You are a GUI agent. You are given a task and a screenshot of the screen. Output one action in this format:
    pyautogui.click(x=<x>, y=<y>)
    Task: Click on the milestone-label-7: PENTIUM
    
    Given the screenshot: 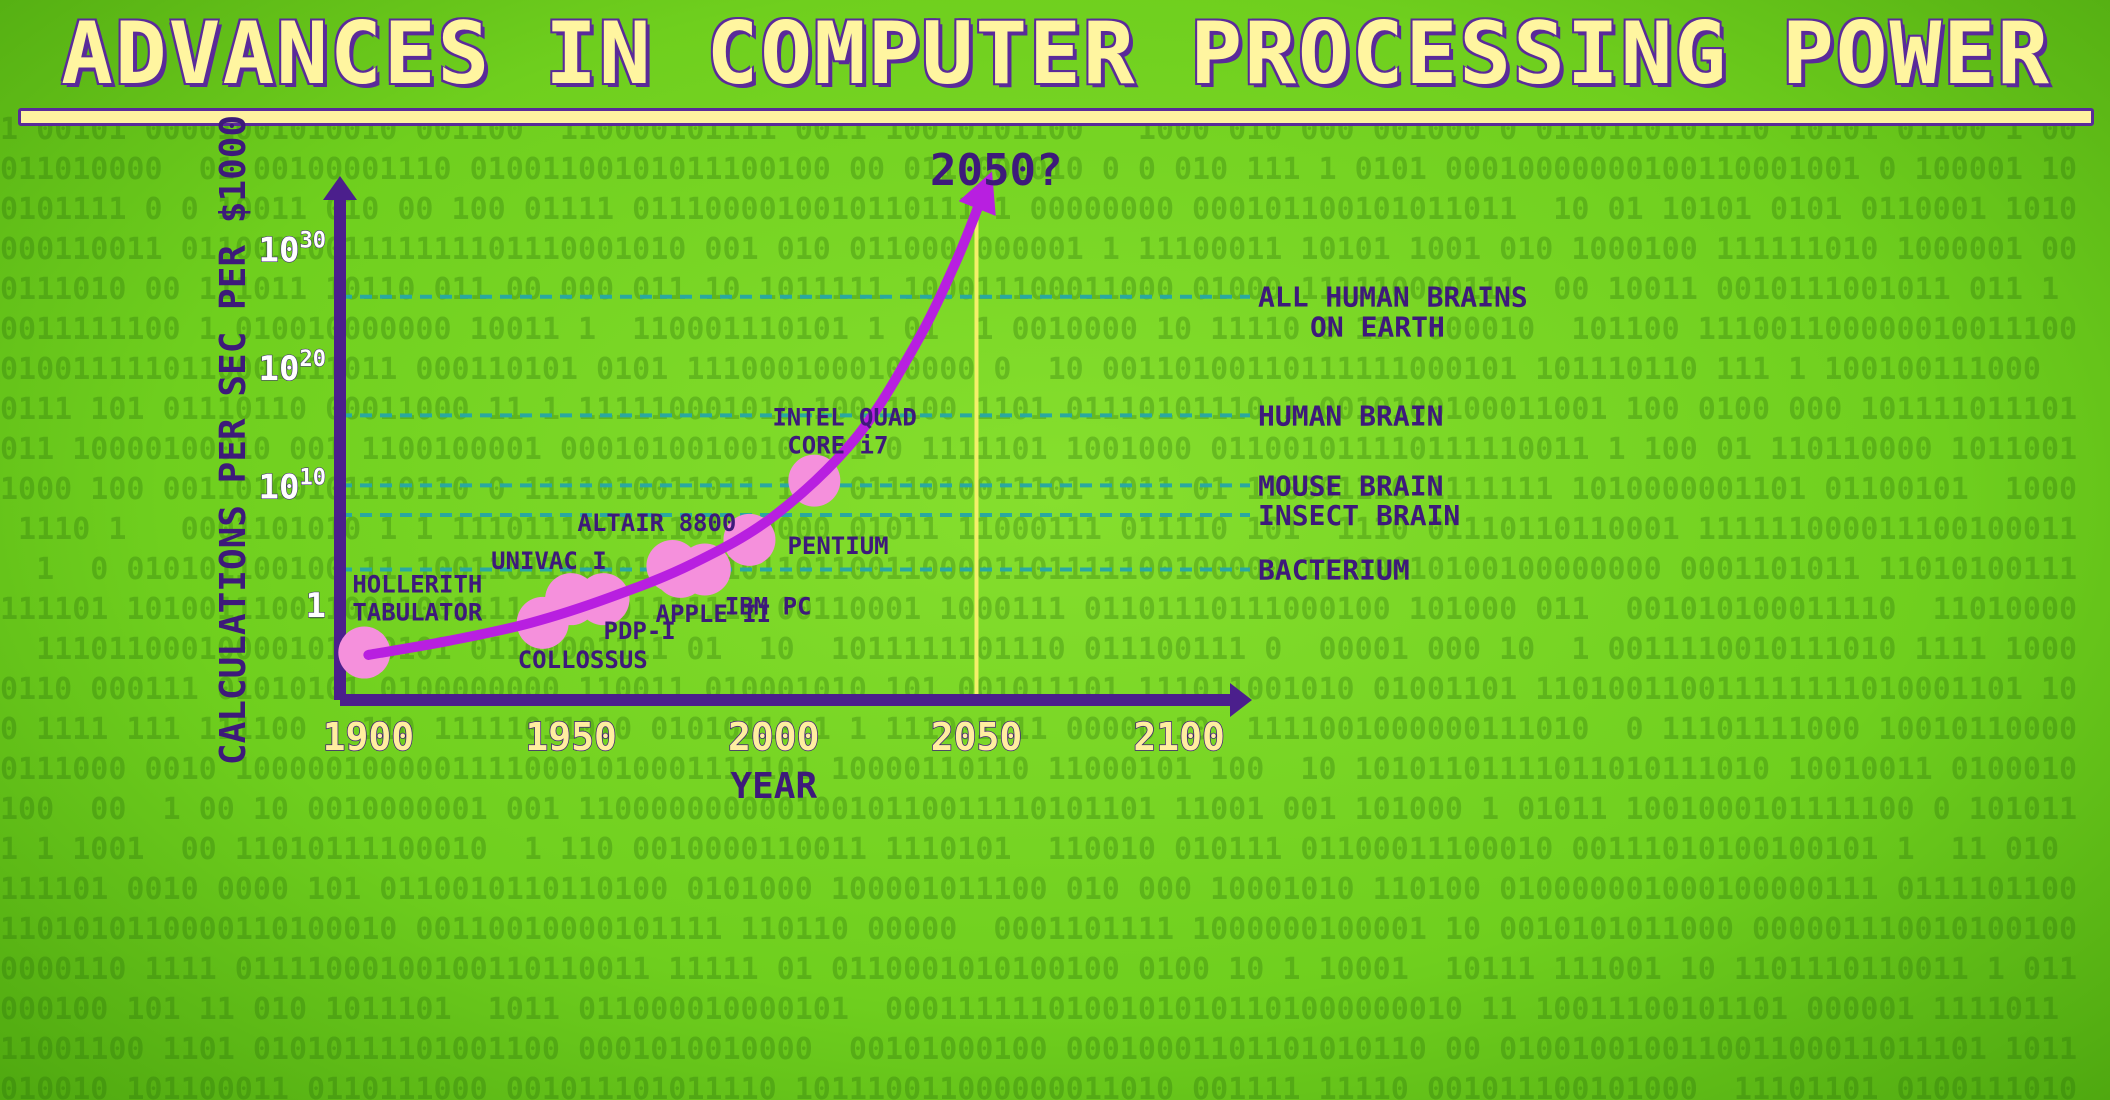 What is the action you would take?
    pyautogui.click(x=837, y=546)
    